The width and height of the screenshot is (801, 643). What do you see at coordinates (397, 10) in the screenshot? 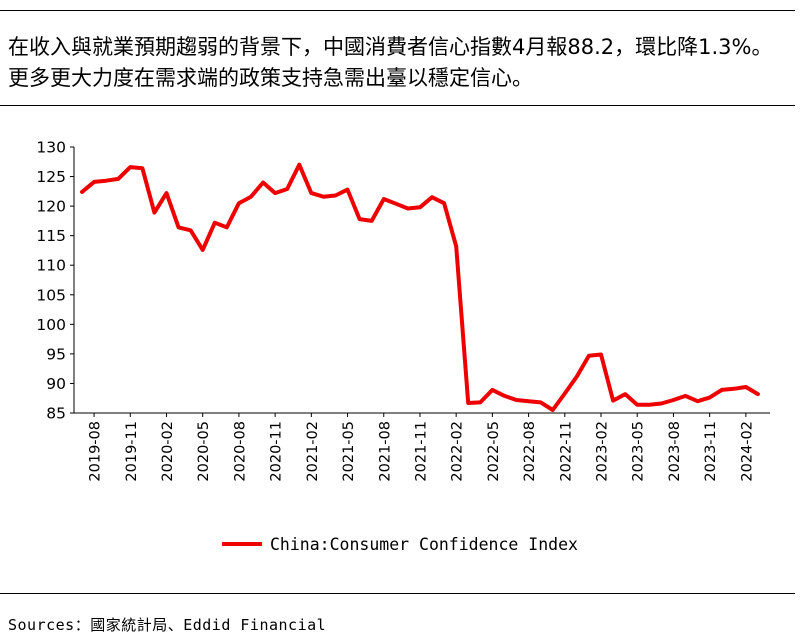
I see `top-rule` at bounding box center [397, 10].